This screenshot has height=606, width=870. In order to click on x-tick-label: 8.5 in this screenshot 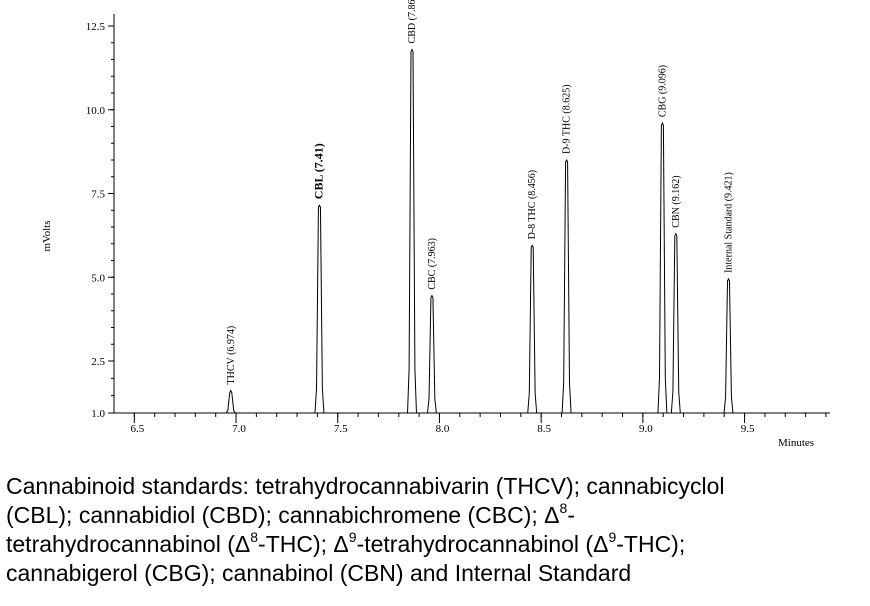, I will do `click(544, 429)`.